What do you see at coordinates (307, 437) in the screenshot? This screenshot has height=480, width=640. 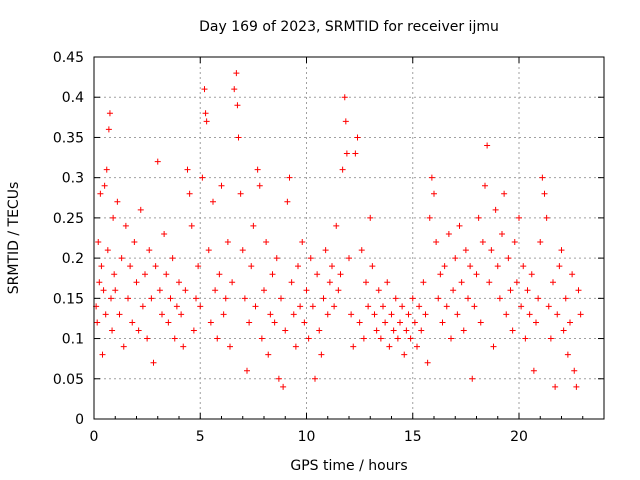 I see `x-tick-label: 10` at bounding box center [307, 437].